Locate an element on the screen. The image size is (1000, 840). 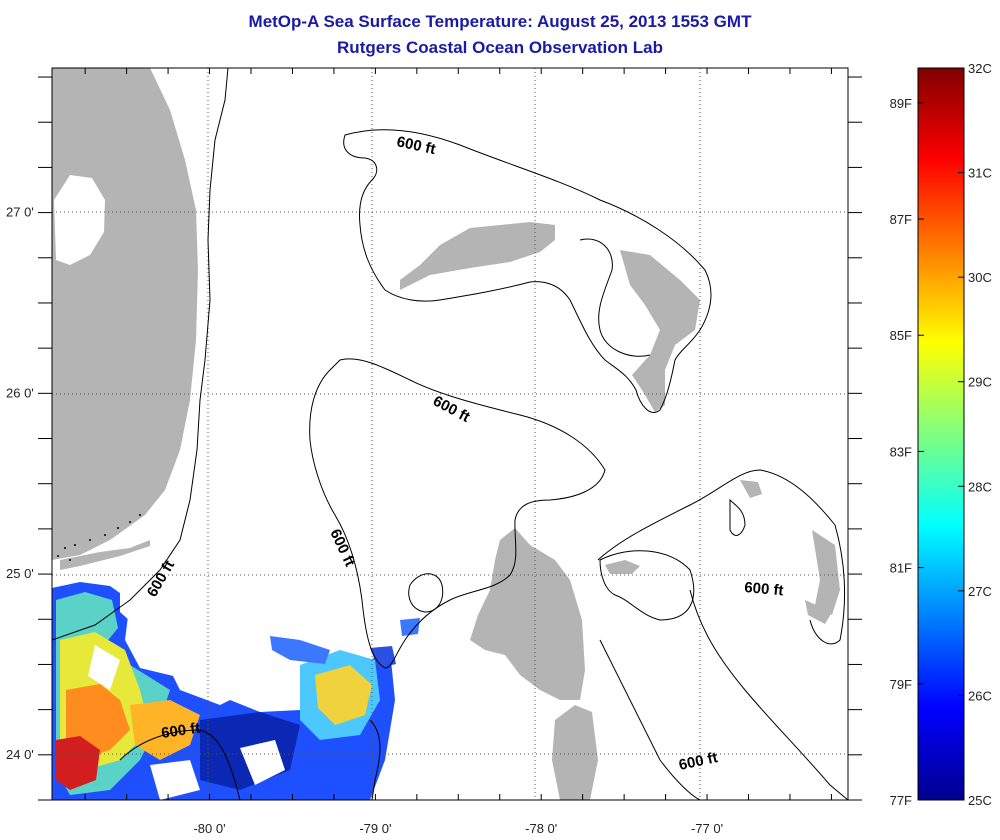
colorbar is located at coordinates (941, 434).